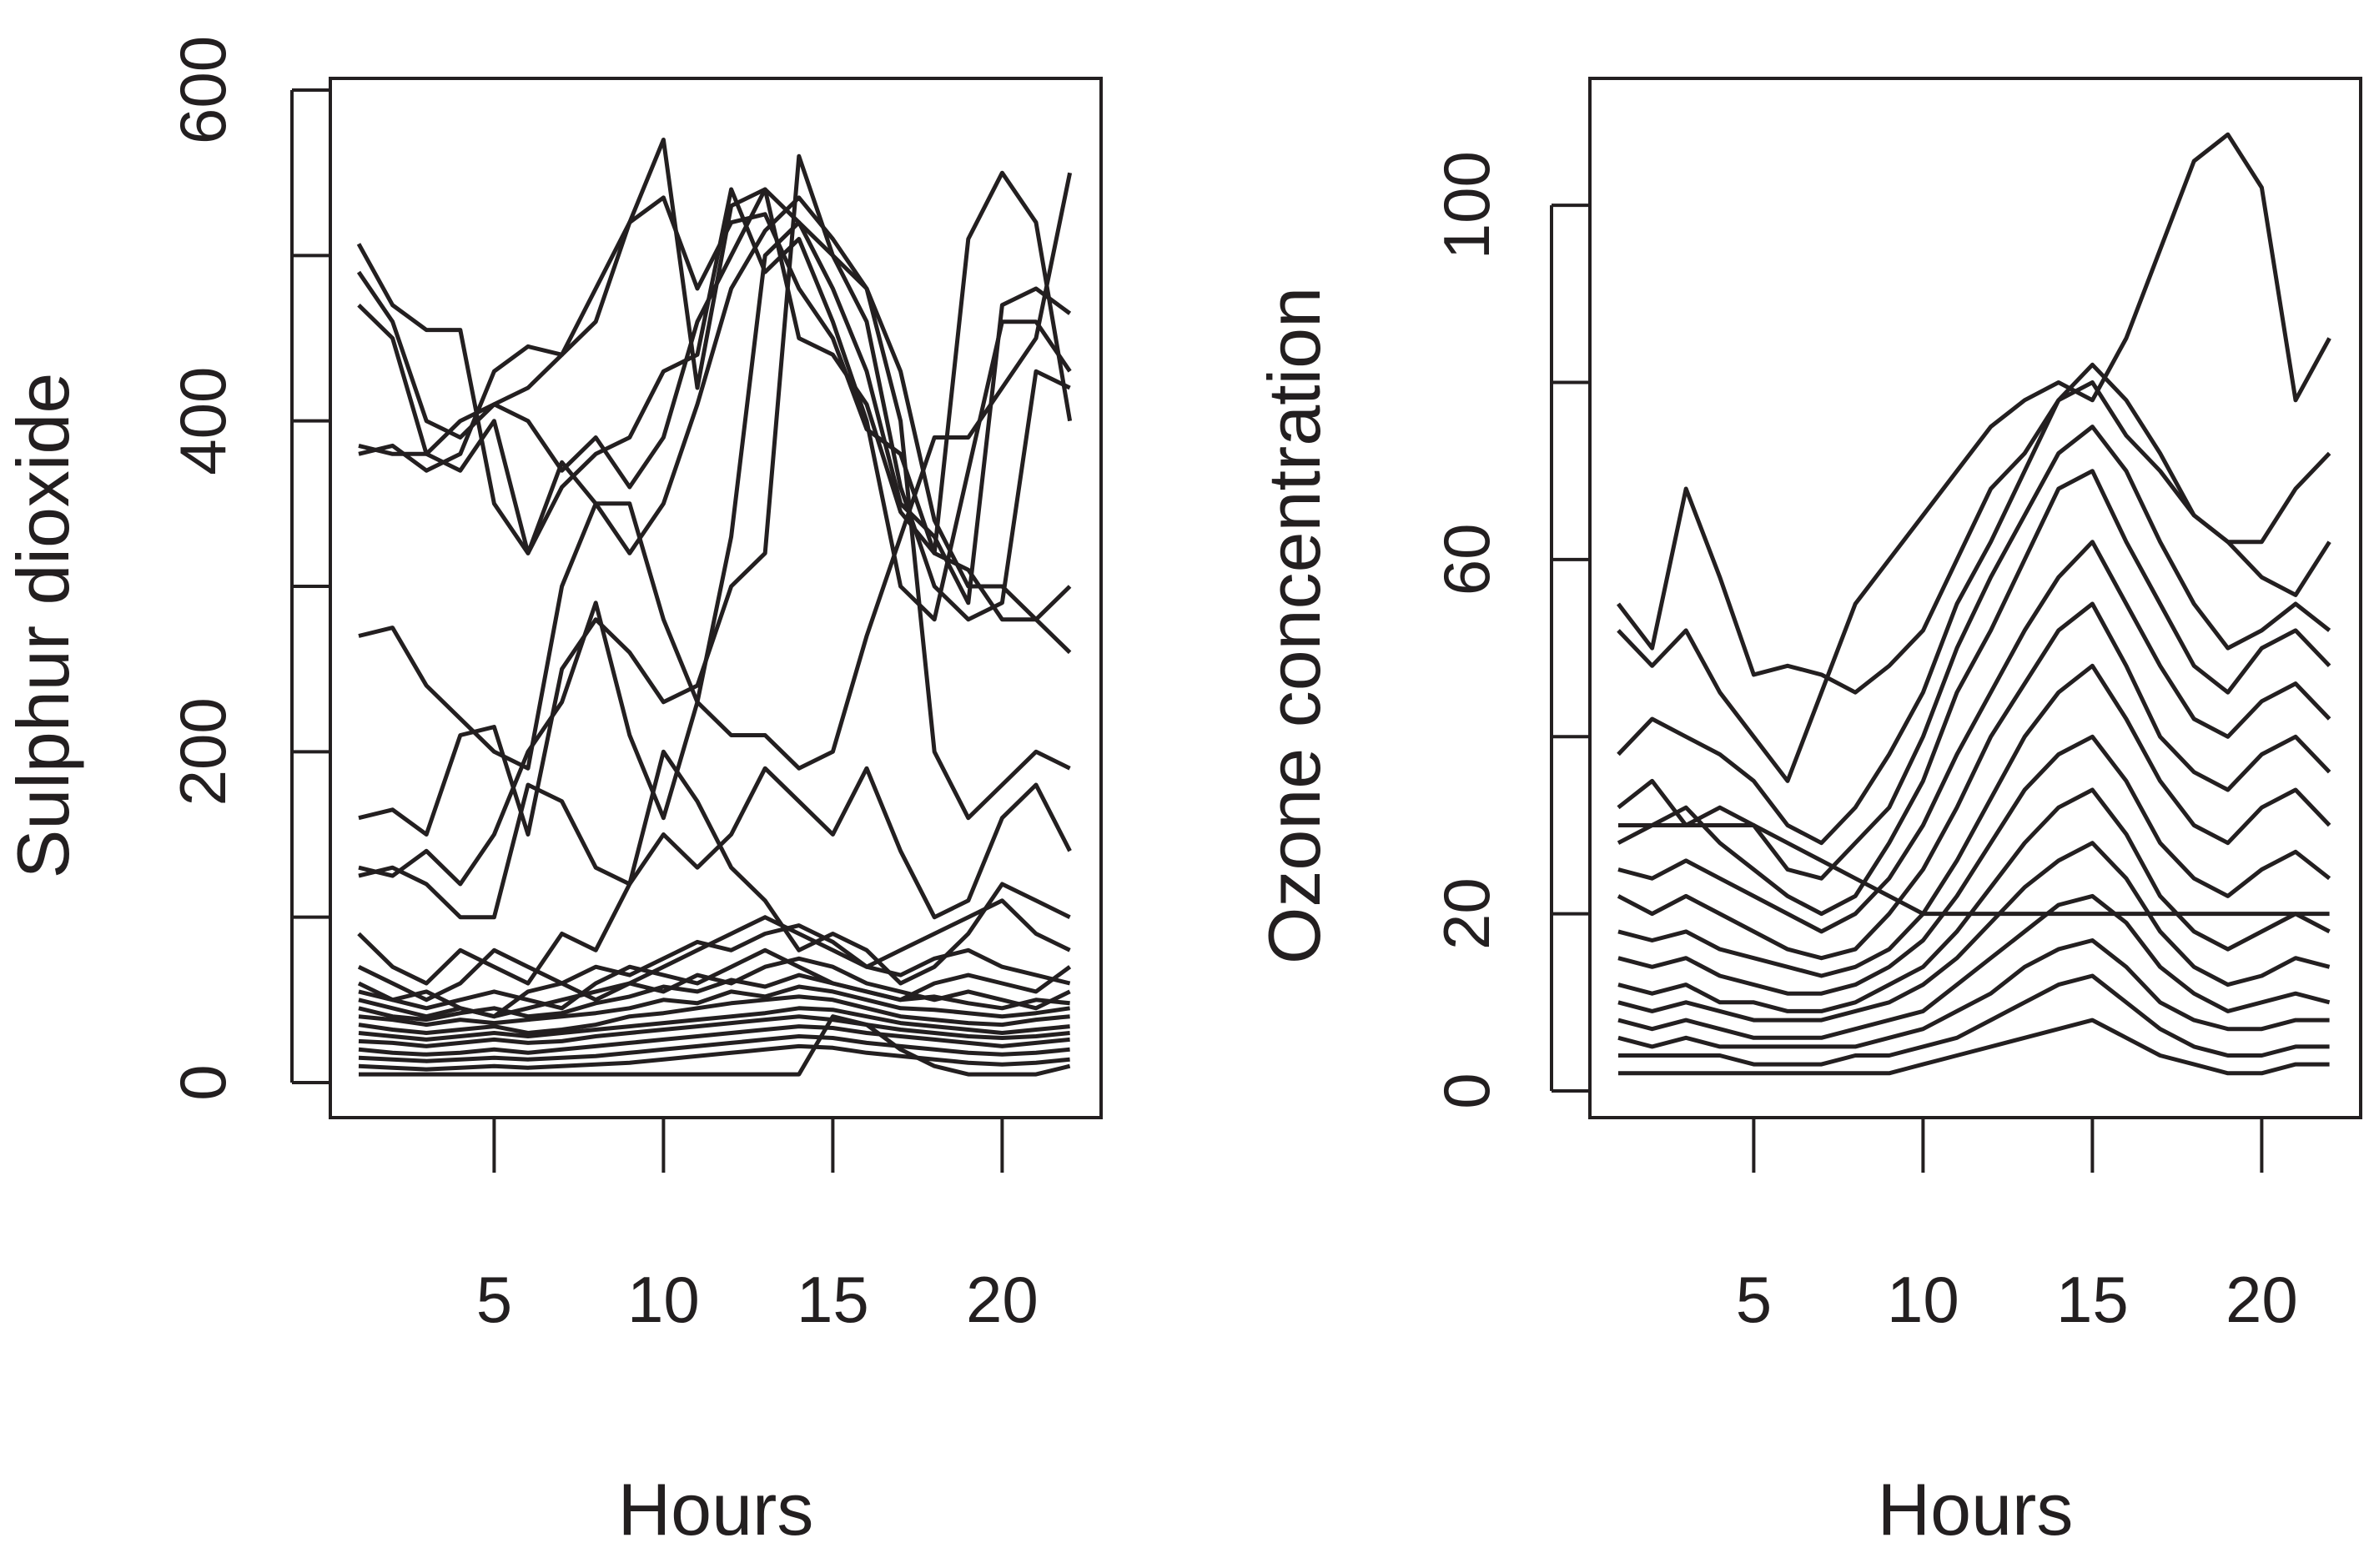 This screenshot has width=2374, height=1568. I want to click on y-axis-left: 0 200 400 600, so click(248, 568).